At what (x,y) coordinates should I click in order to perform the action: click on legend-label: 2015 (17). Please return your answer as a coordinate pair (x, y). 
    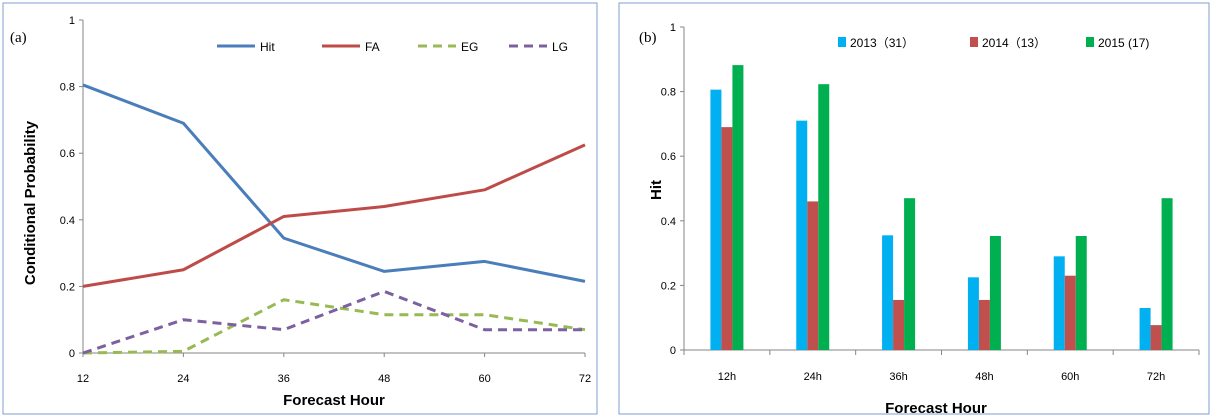
    Looking at the image, I should click on (1123, 43).